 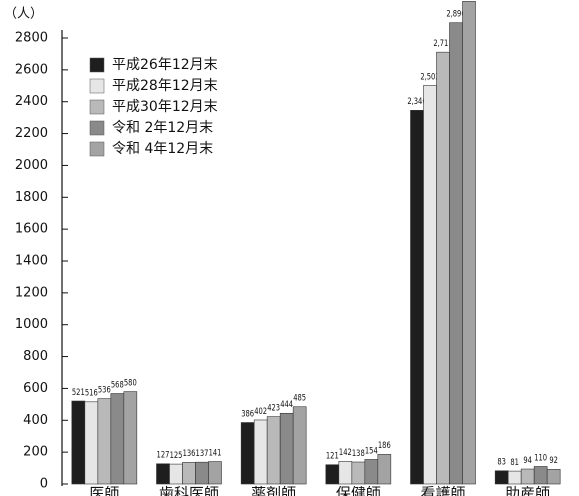 I want to click on value-label: 121, so click(x=332, y=456).